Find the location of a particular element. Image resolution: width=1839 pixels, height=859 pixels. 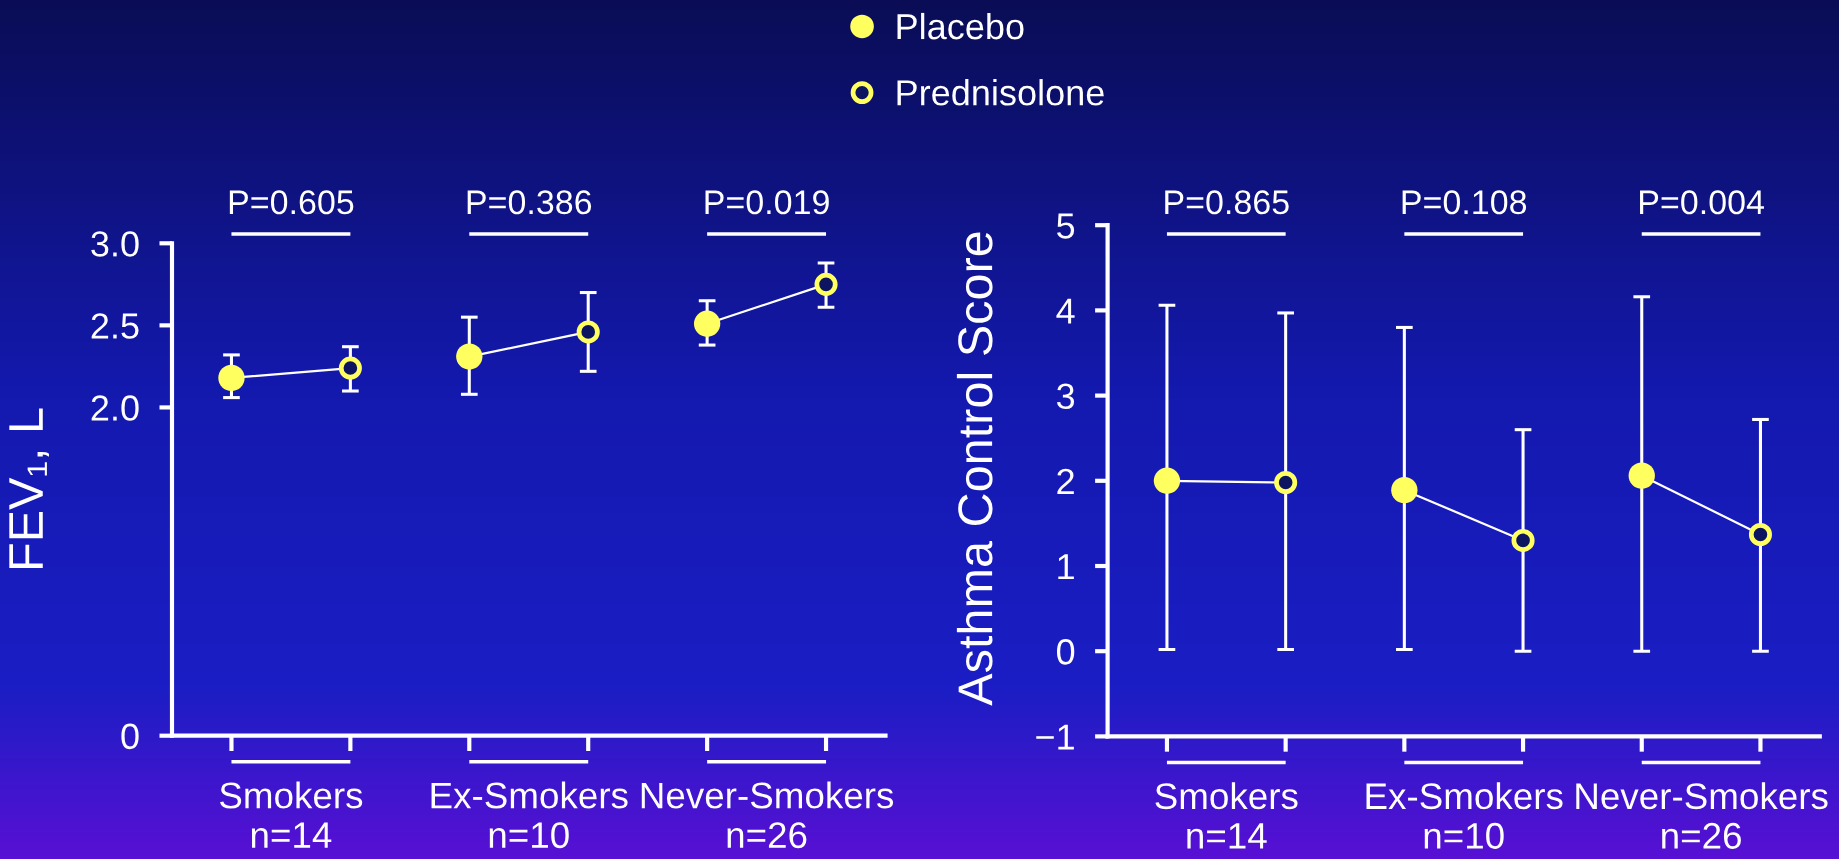

text: P=0.108 is located at coordinates (1464, 202).